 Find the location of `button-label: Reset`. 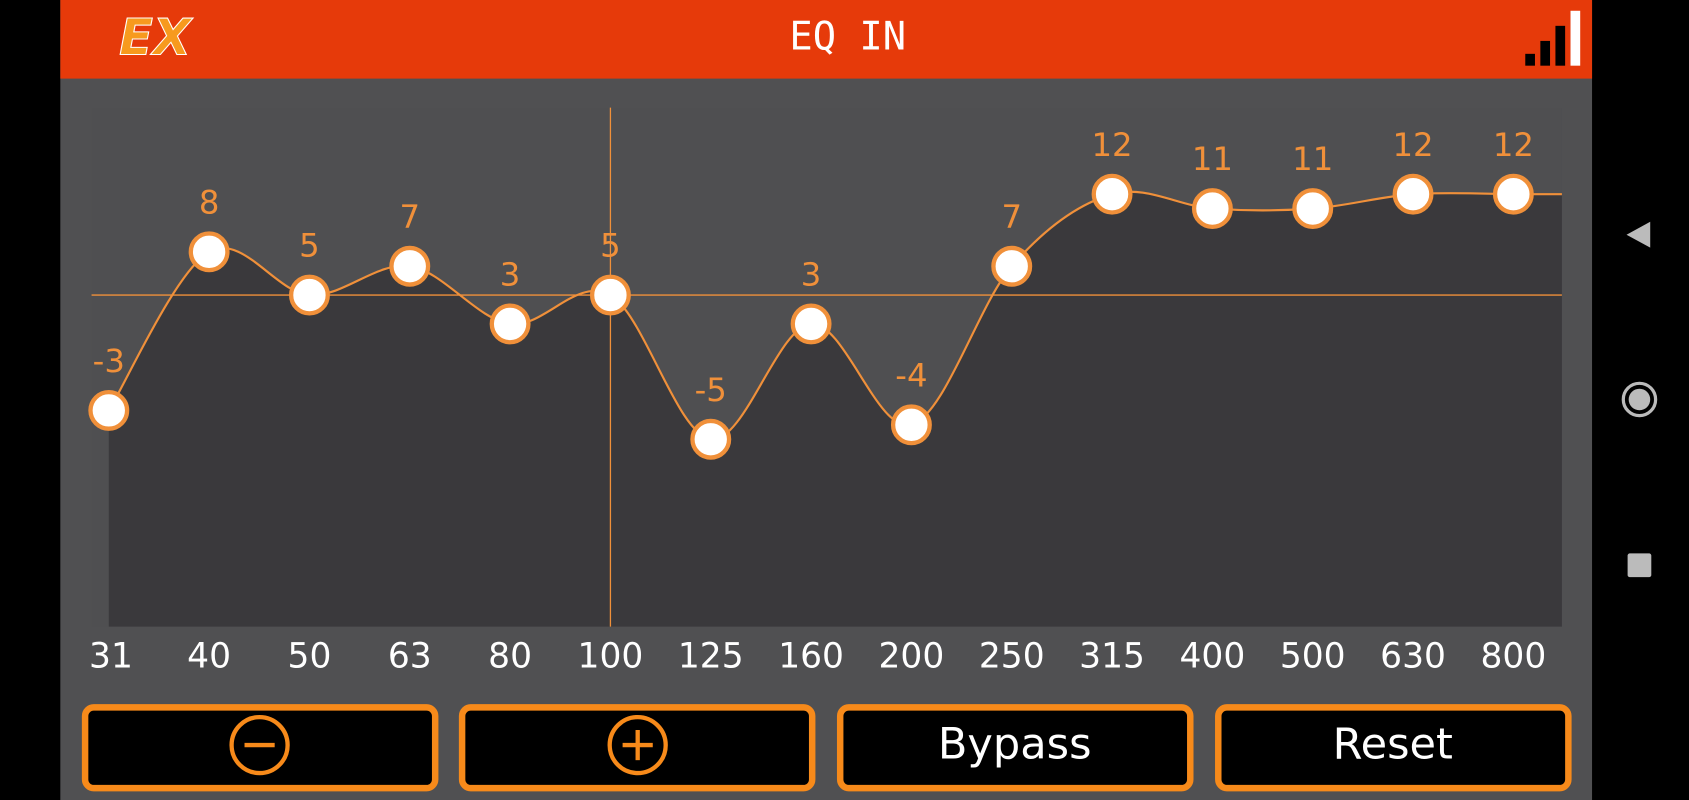

button-label: Reset is located at coordinates (1393, 745).